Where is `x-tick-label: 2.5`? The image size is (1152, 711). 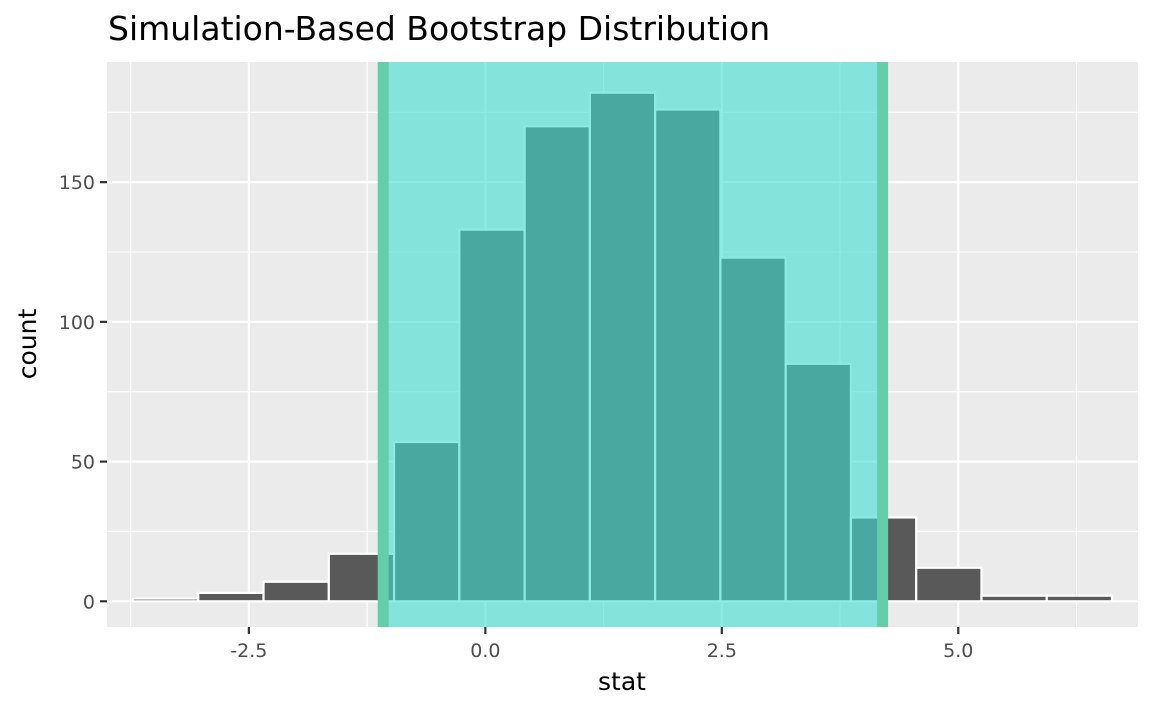 x-tick-label: 2.5 is located at coordinates (722, 651).